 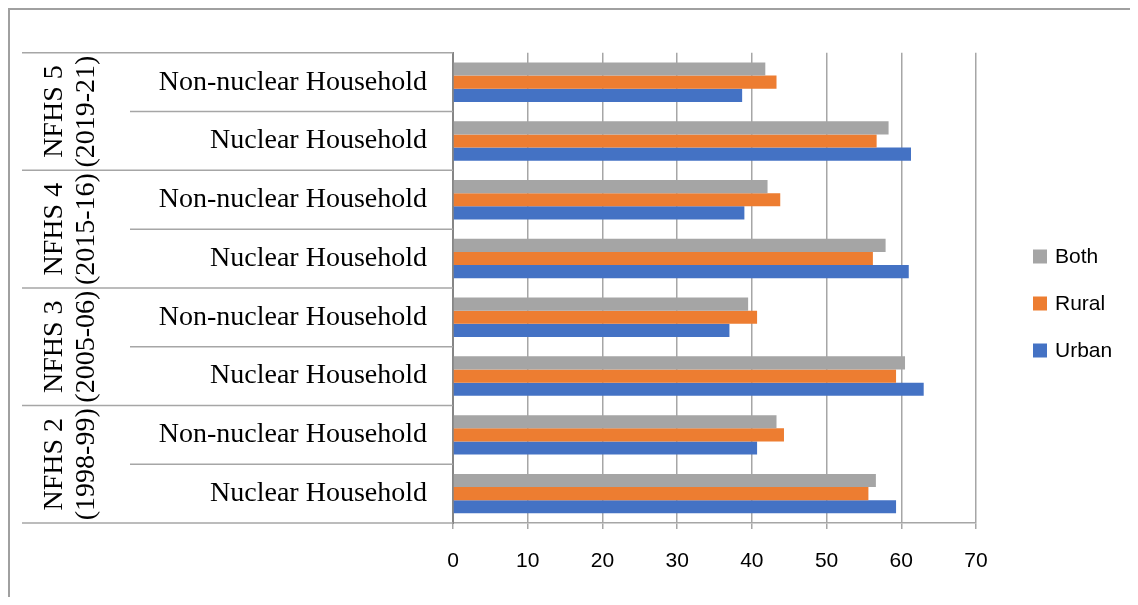 I want to click on x-tick-label: 20, so click(x=602, y=560).